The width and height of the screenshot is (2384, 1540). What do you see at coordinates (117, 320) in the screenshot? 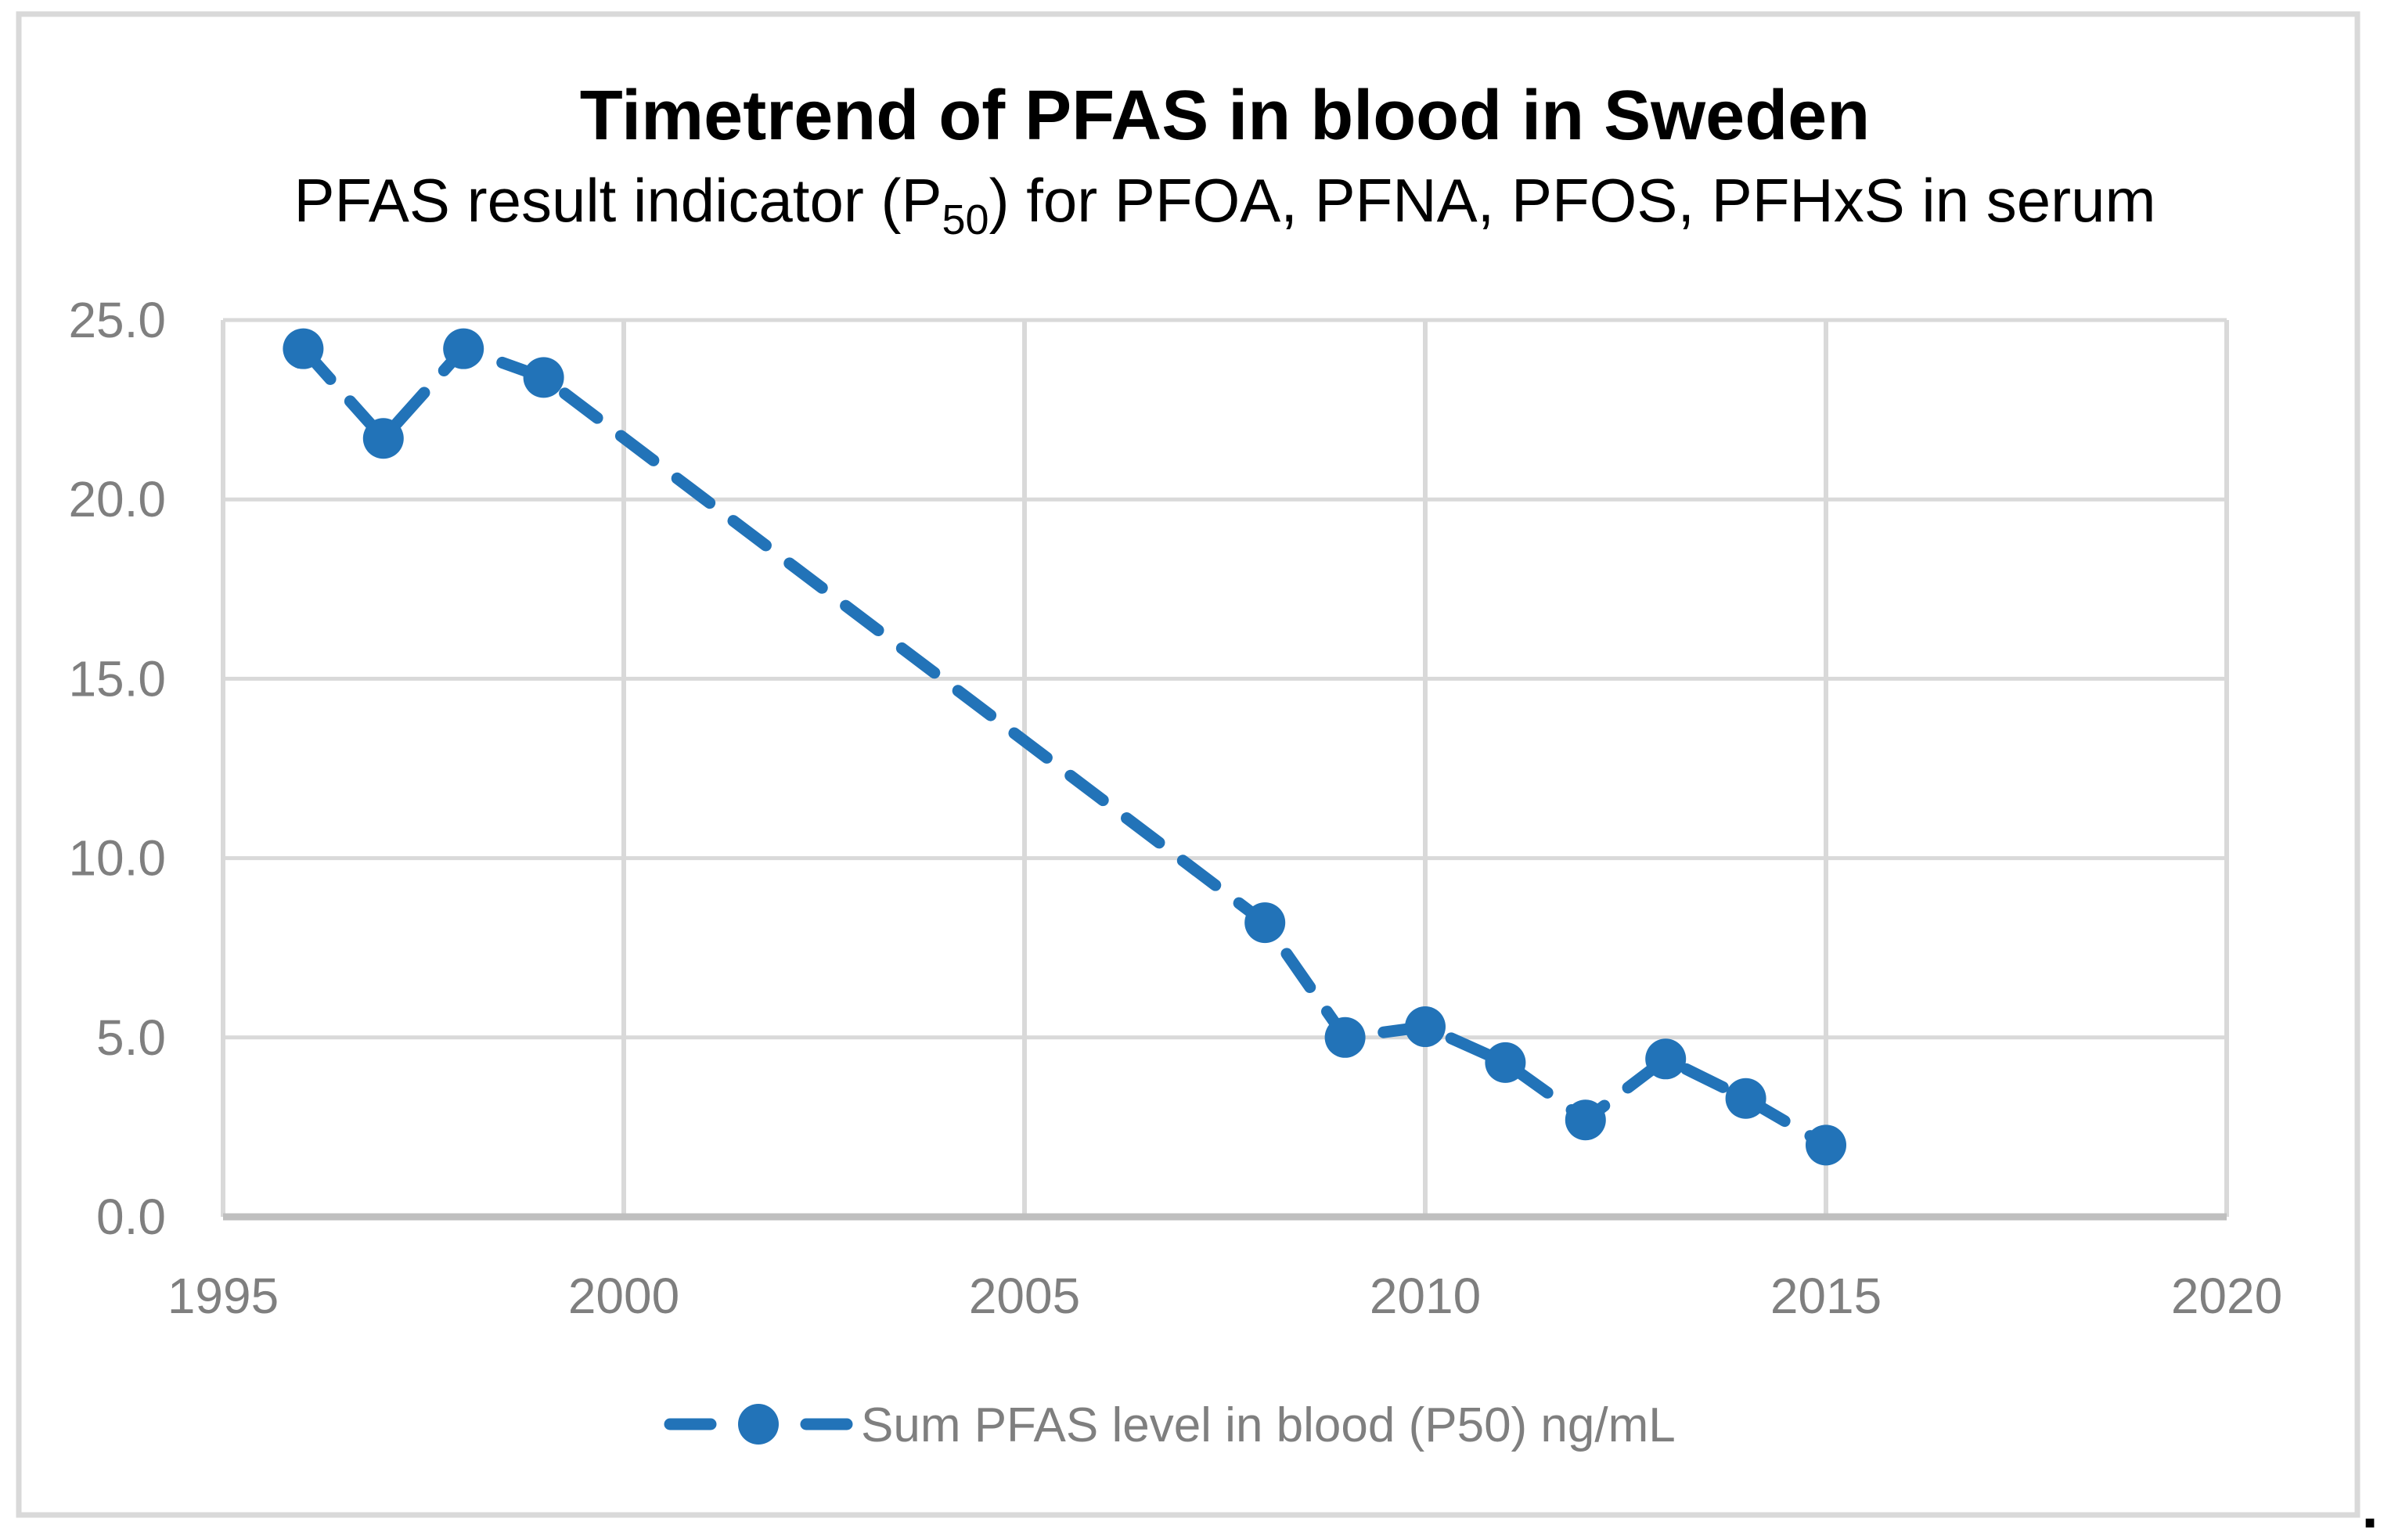
I see `y-tick-label-25: 25.0` at bounding box center [117, 320].